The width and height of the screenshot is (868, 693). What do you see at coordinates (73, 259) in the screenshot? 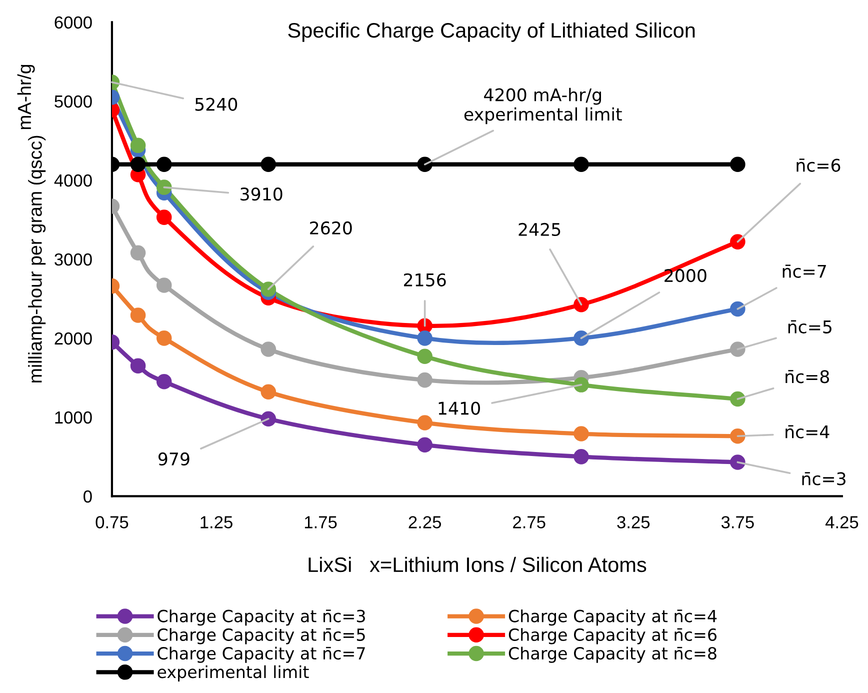
I see `y-tick-label: 3000` at bounding box center [73, 259].